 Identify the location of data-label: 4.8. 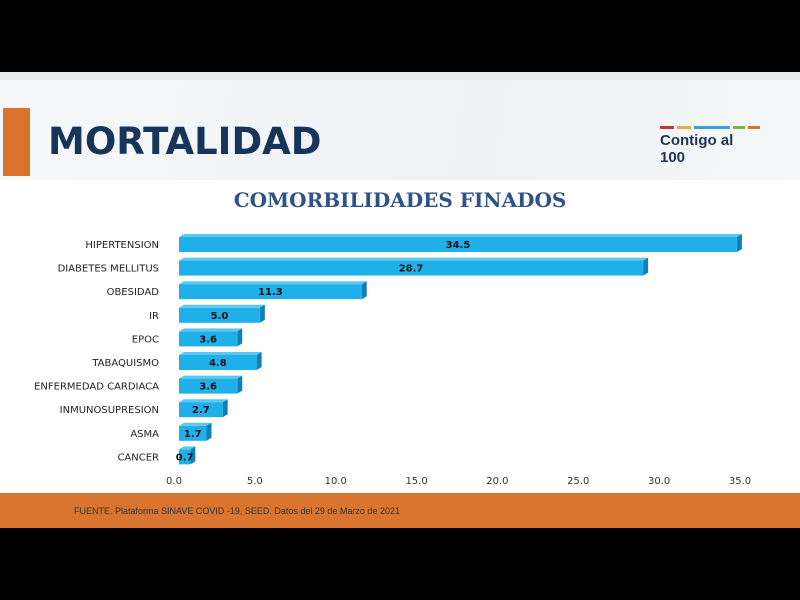
(218, 363).